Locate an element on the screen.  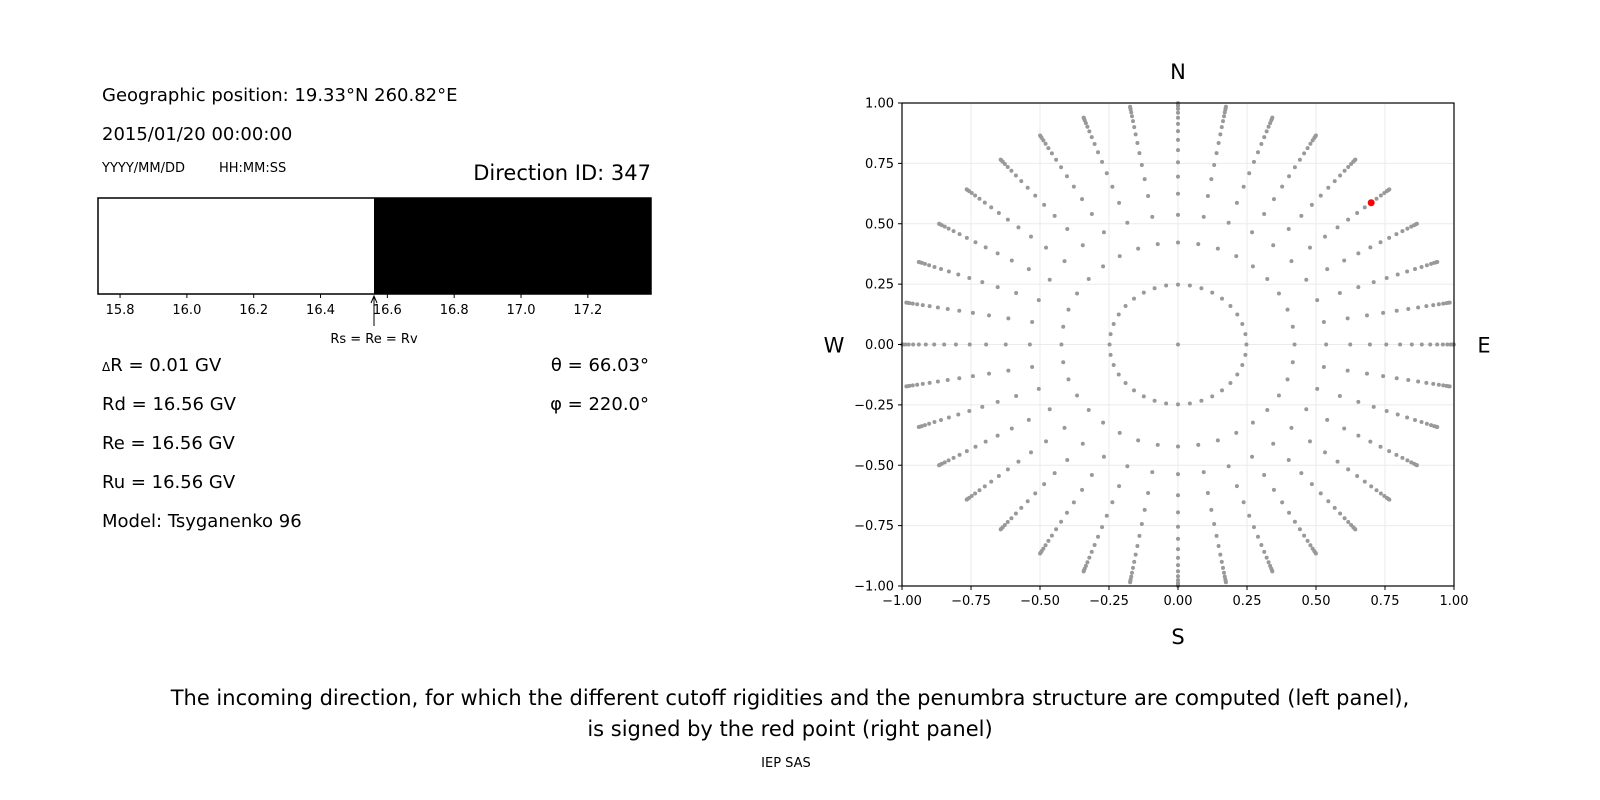
ru-value: Ru = 16.56 GV is located at coordinates (169, 482).